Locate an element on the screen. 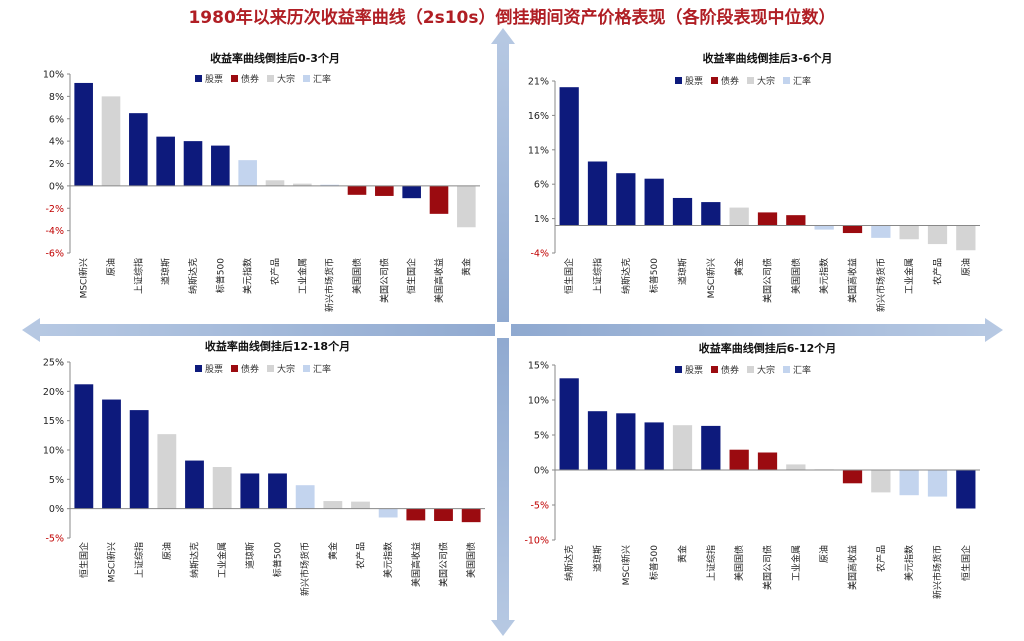  chart-title: 收益率曲线倒挂后0-3个月 is located at coordinates (275, 58).